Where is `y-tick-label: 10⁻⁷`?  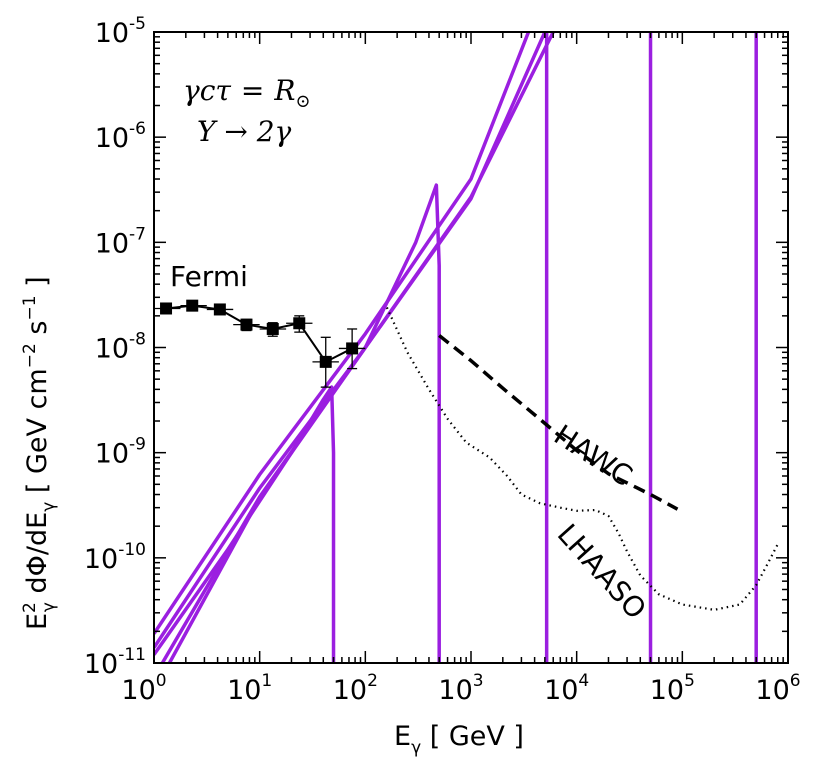
y-tick-label: 10⁻⁷ is located at coordinates (120, 241).